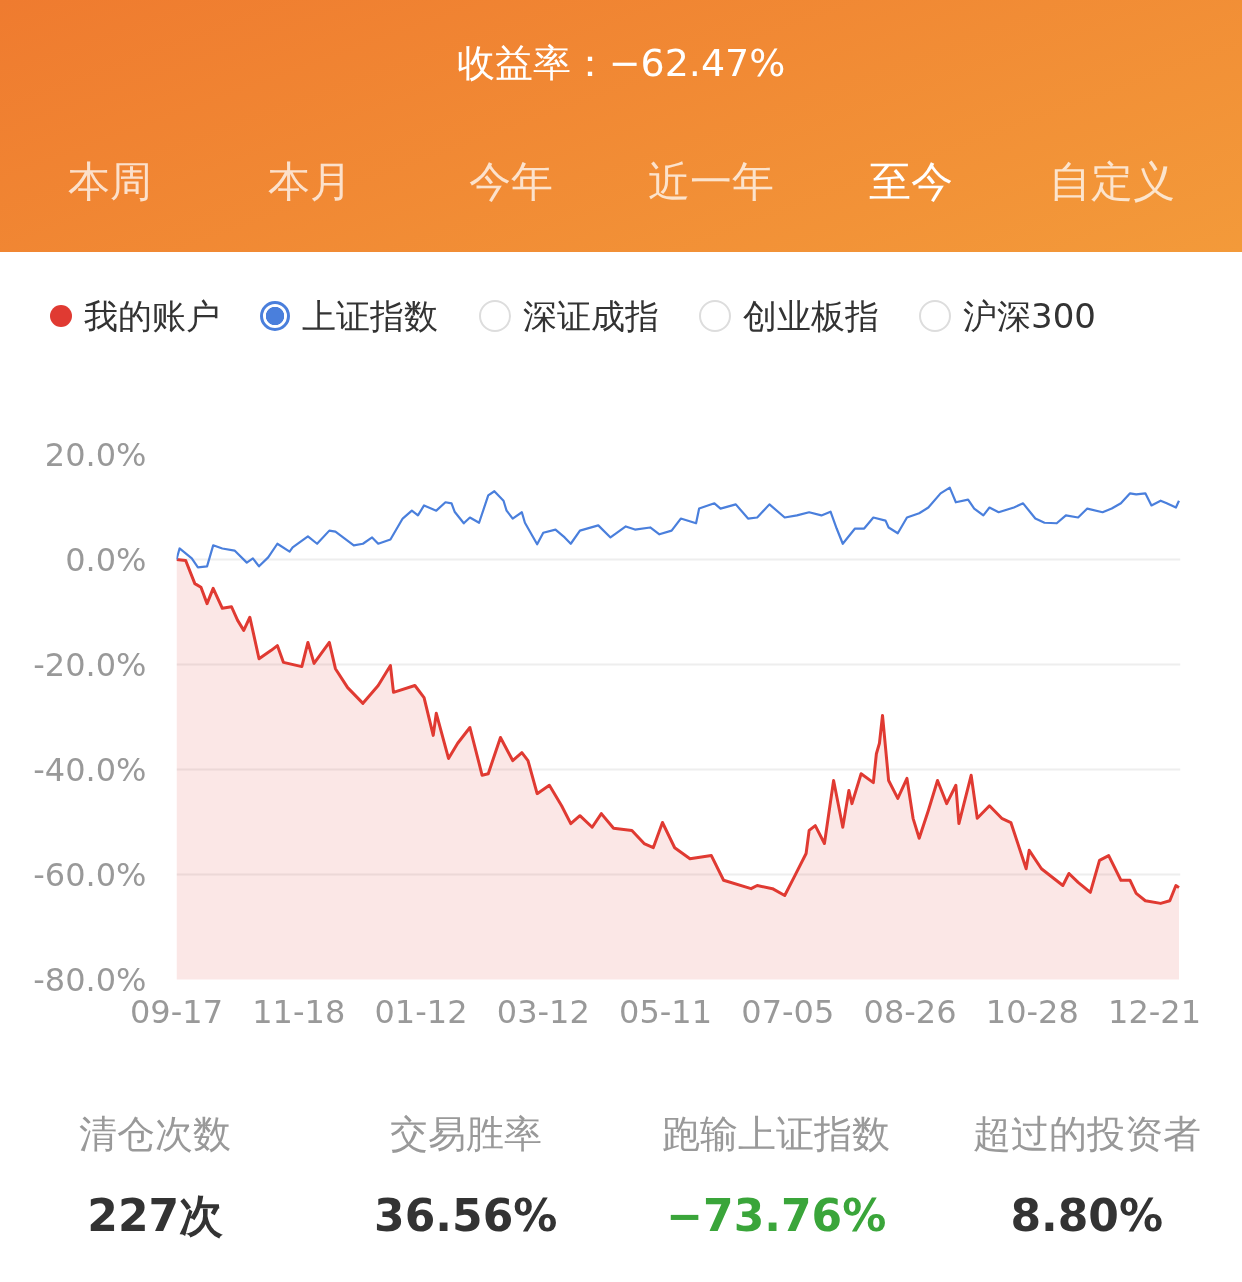 The height and width of the screenshot is (1282, 1242). What do you see at coordinates (155, 1216) in the screenshot?
I see `text: 227次` at bounding box center [155, 1216].